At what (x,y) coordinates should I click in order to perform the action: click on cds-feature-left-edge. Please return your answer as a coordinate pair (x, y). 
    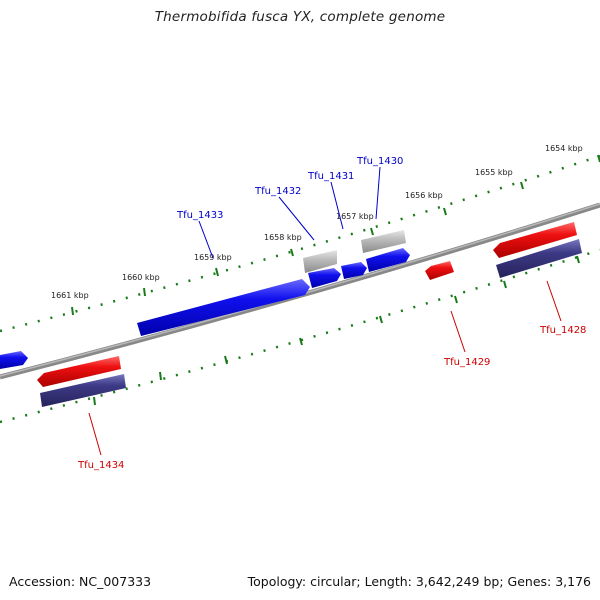
    Looking at the image, I should click on (14, 360).